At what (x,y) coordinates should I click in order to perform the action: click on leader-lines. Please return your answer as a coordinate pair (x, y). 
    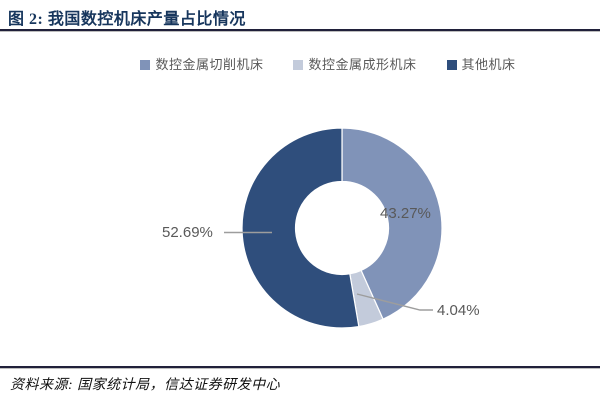
    Looking at the image, I should click on (328, 271).